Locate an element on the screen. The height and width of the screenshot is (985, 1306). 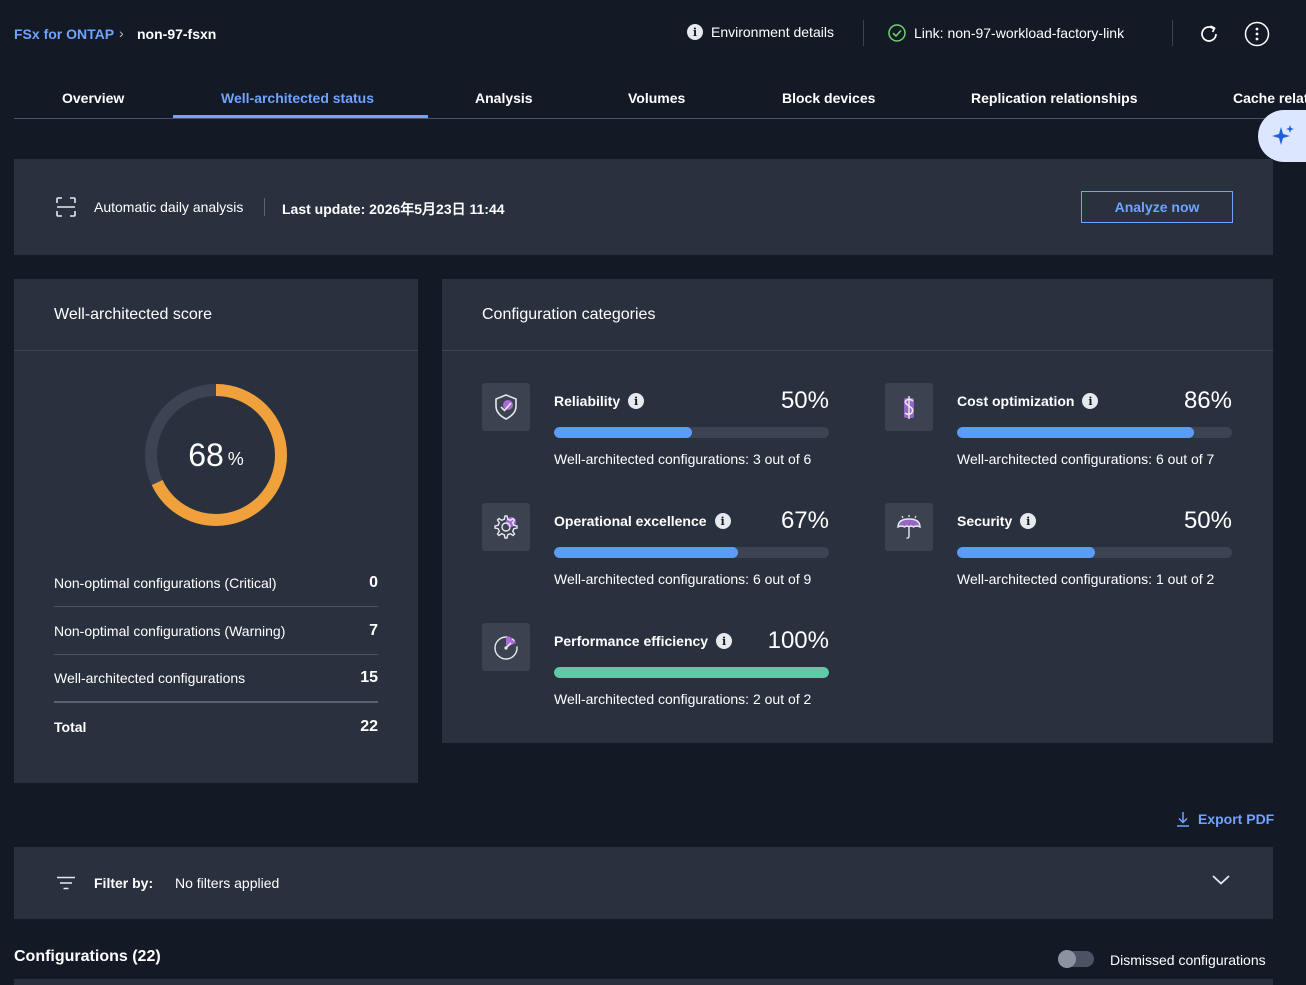
filter-value: No filters applied is located at coordinates (227, 883).